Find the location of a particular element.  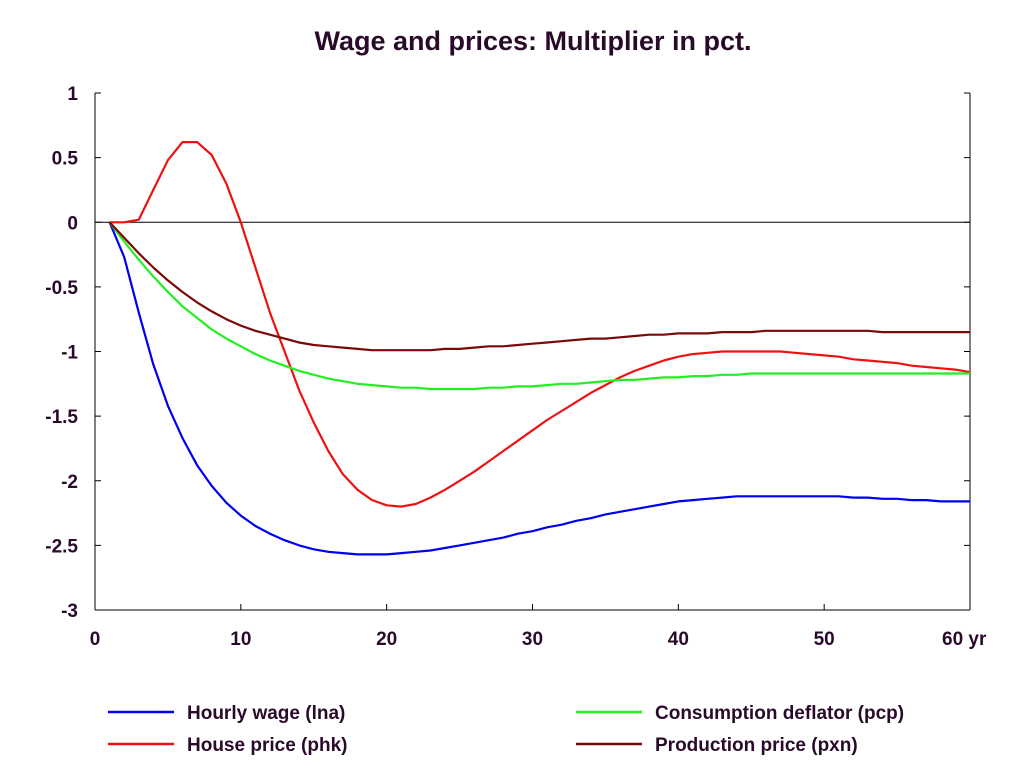

x-tick-label: 40 is located at coordinates (678, 639).